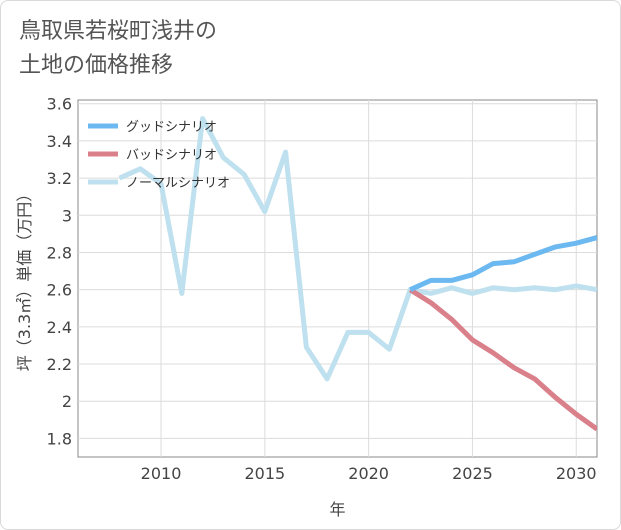  I want to click on legend-label-good: グッドシナリオ, so click(171, 127).